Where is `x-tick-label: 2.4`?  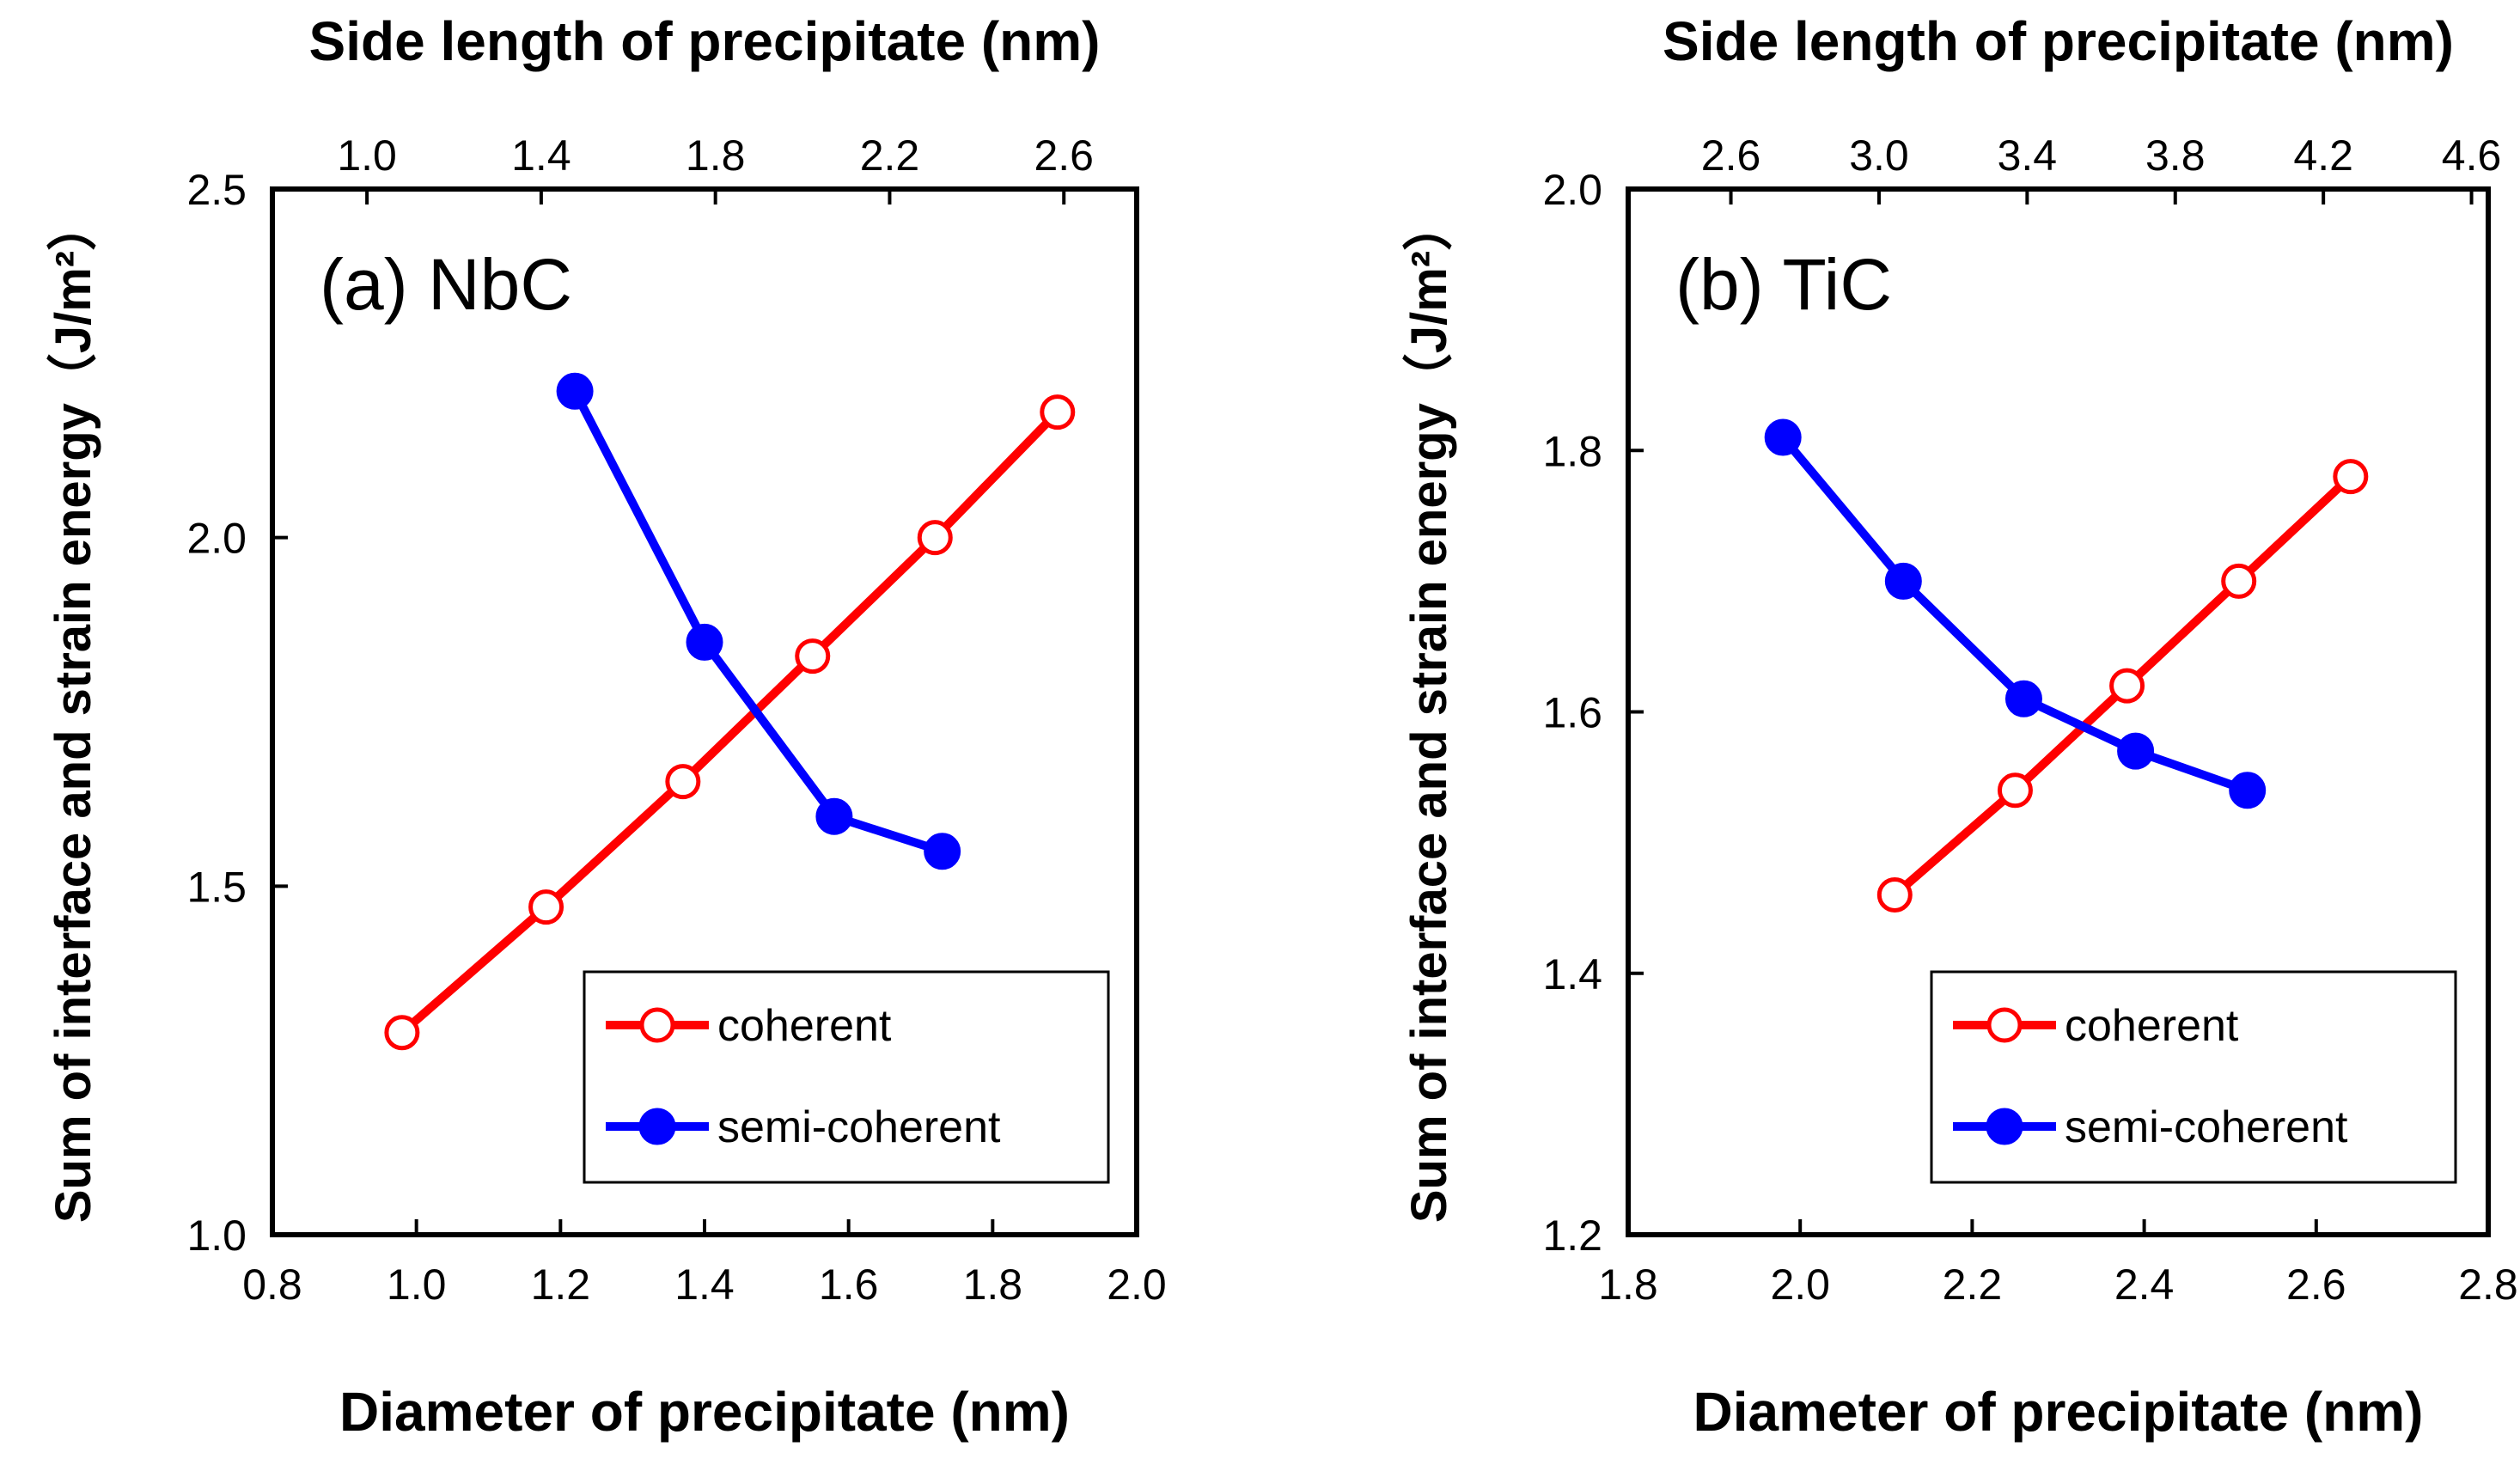
x-tick-label: 2.4 is located at coordinates (2144, 1285).